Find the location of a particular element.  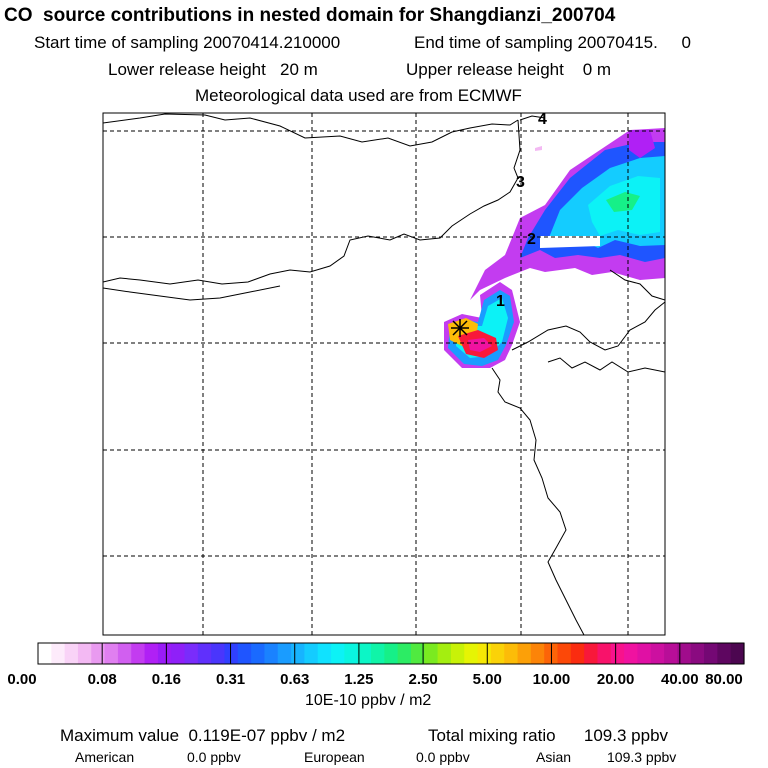

colorbar-cells is located at coordinates (391, 653).